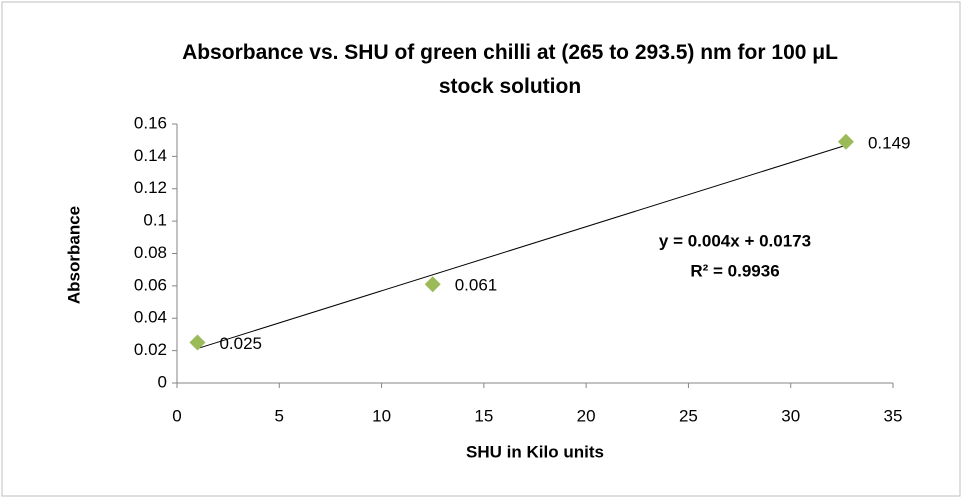 Image resolution: width=963 pixels, height=499 pixels. Describe the element at coordinates (535, 451) in the screenshot. I see `x-axis-label: SHU in Kilo units` at that location.